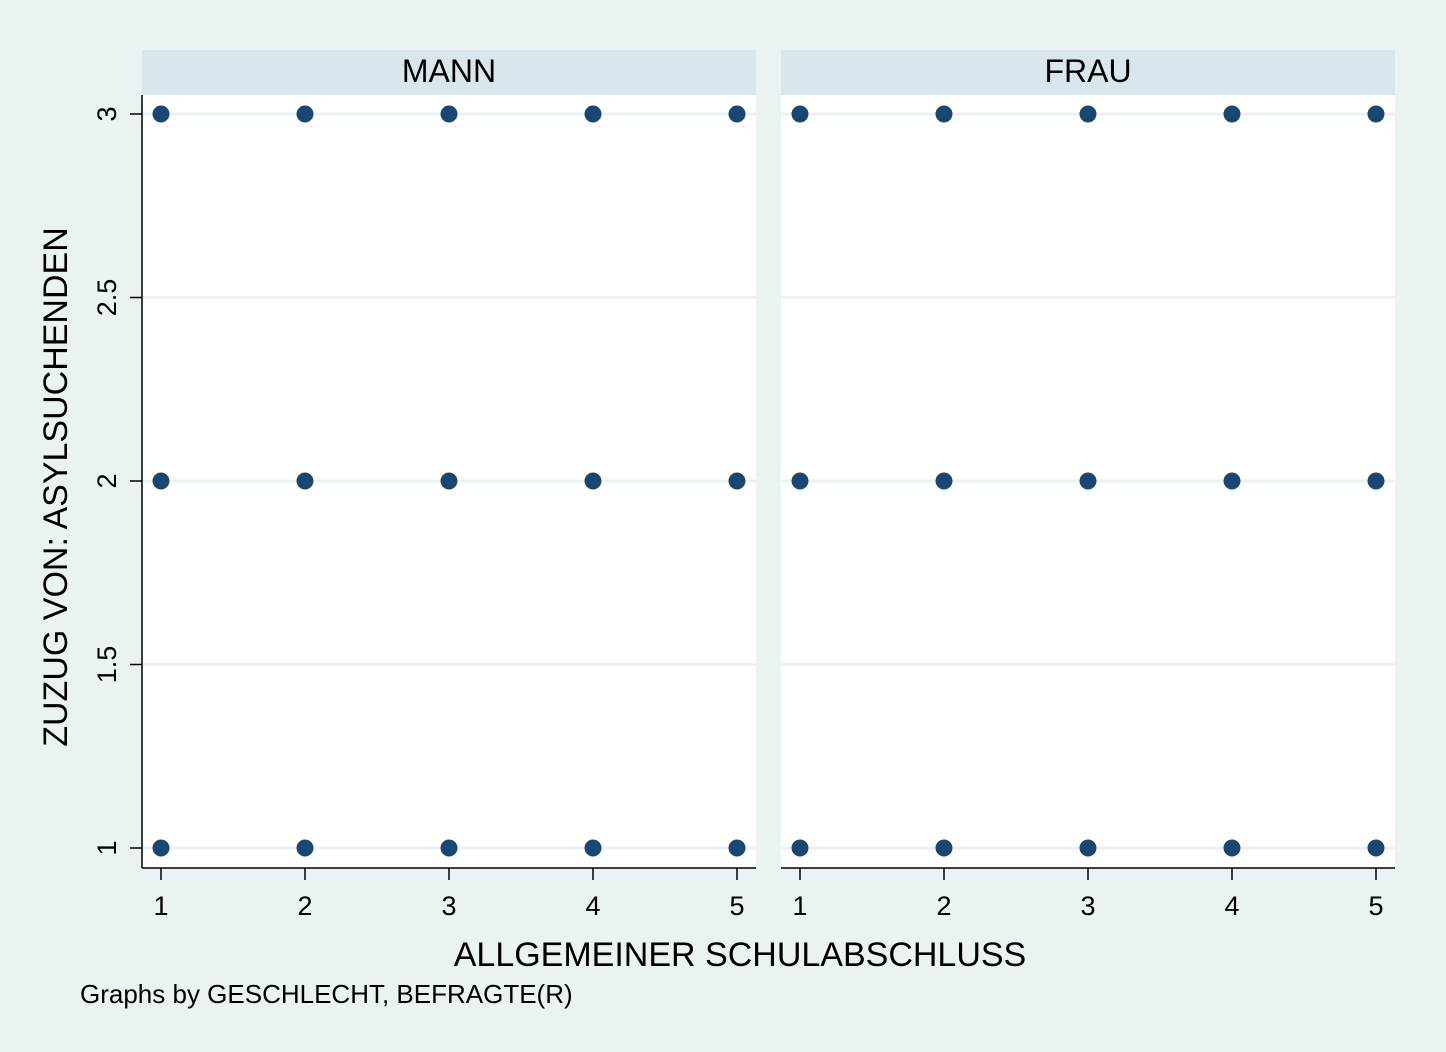 Image resolution: width=1446 pixels, height=1052 pixels. Describe the element at coordinates (107, 113) in the screenshot. I see `y-tick-label: 3` at that location.